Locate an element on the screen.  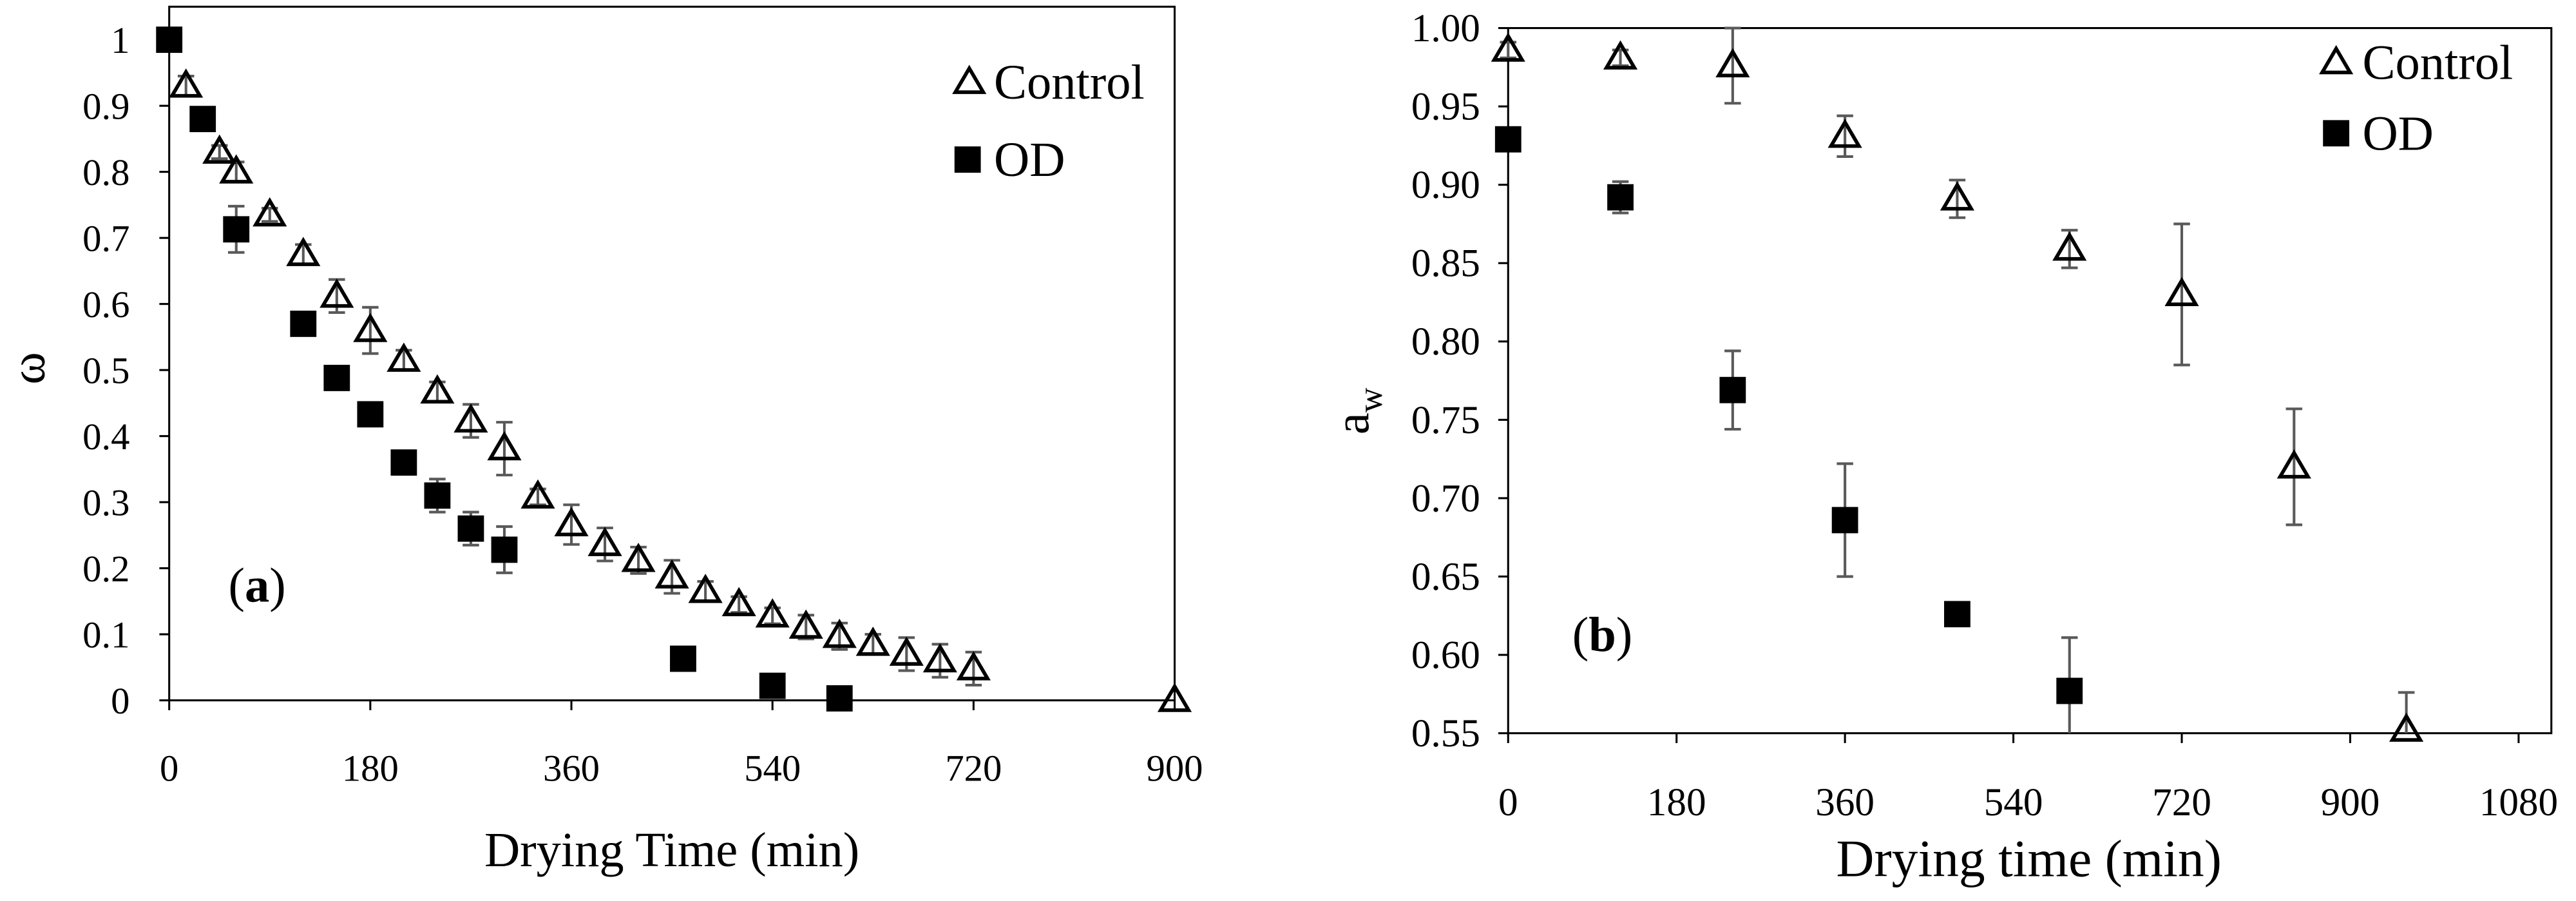
x-axis-title: Drying time (min) is located at coordinates (2029, 858).